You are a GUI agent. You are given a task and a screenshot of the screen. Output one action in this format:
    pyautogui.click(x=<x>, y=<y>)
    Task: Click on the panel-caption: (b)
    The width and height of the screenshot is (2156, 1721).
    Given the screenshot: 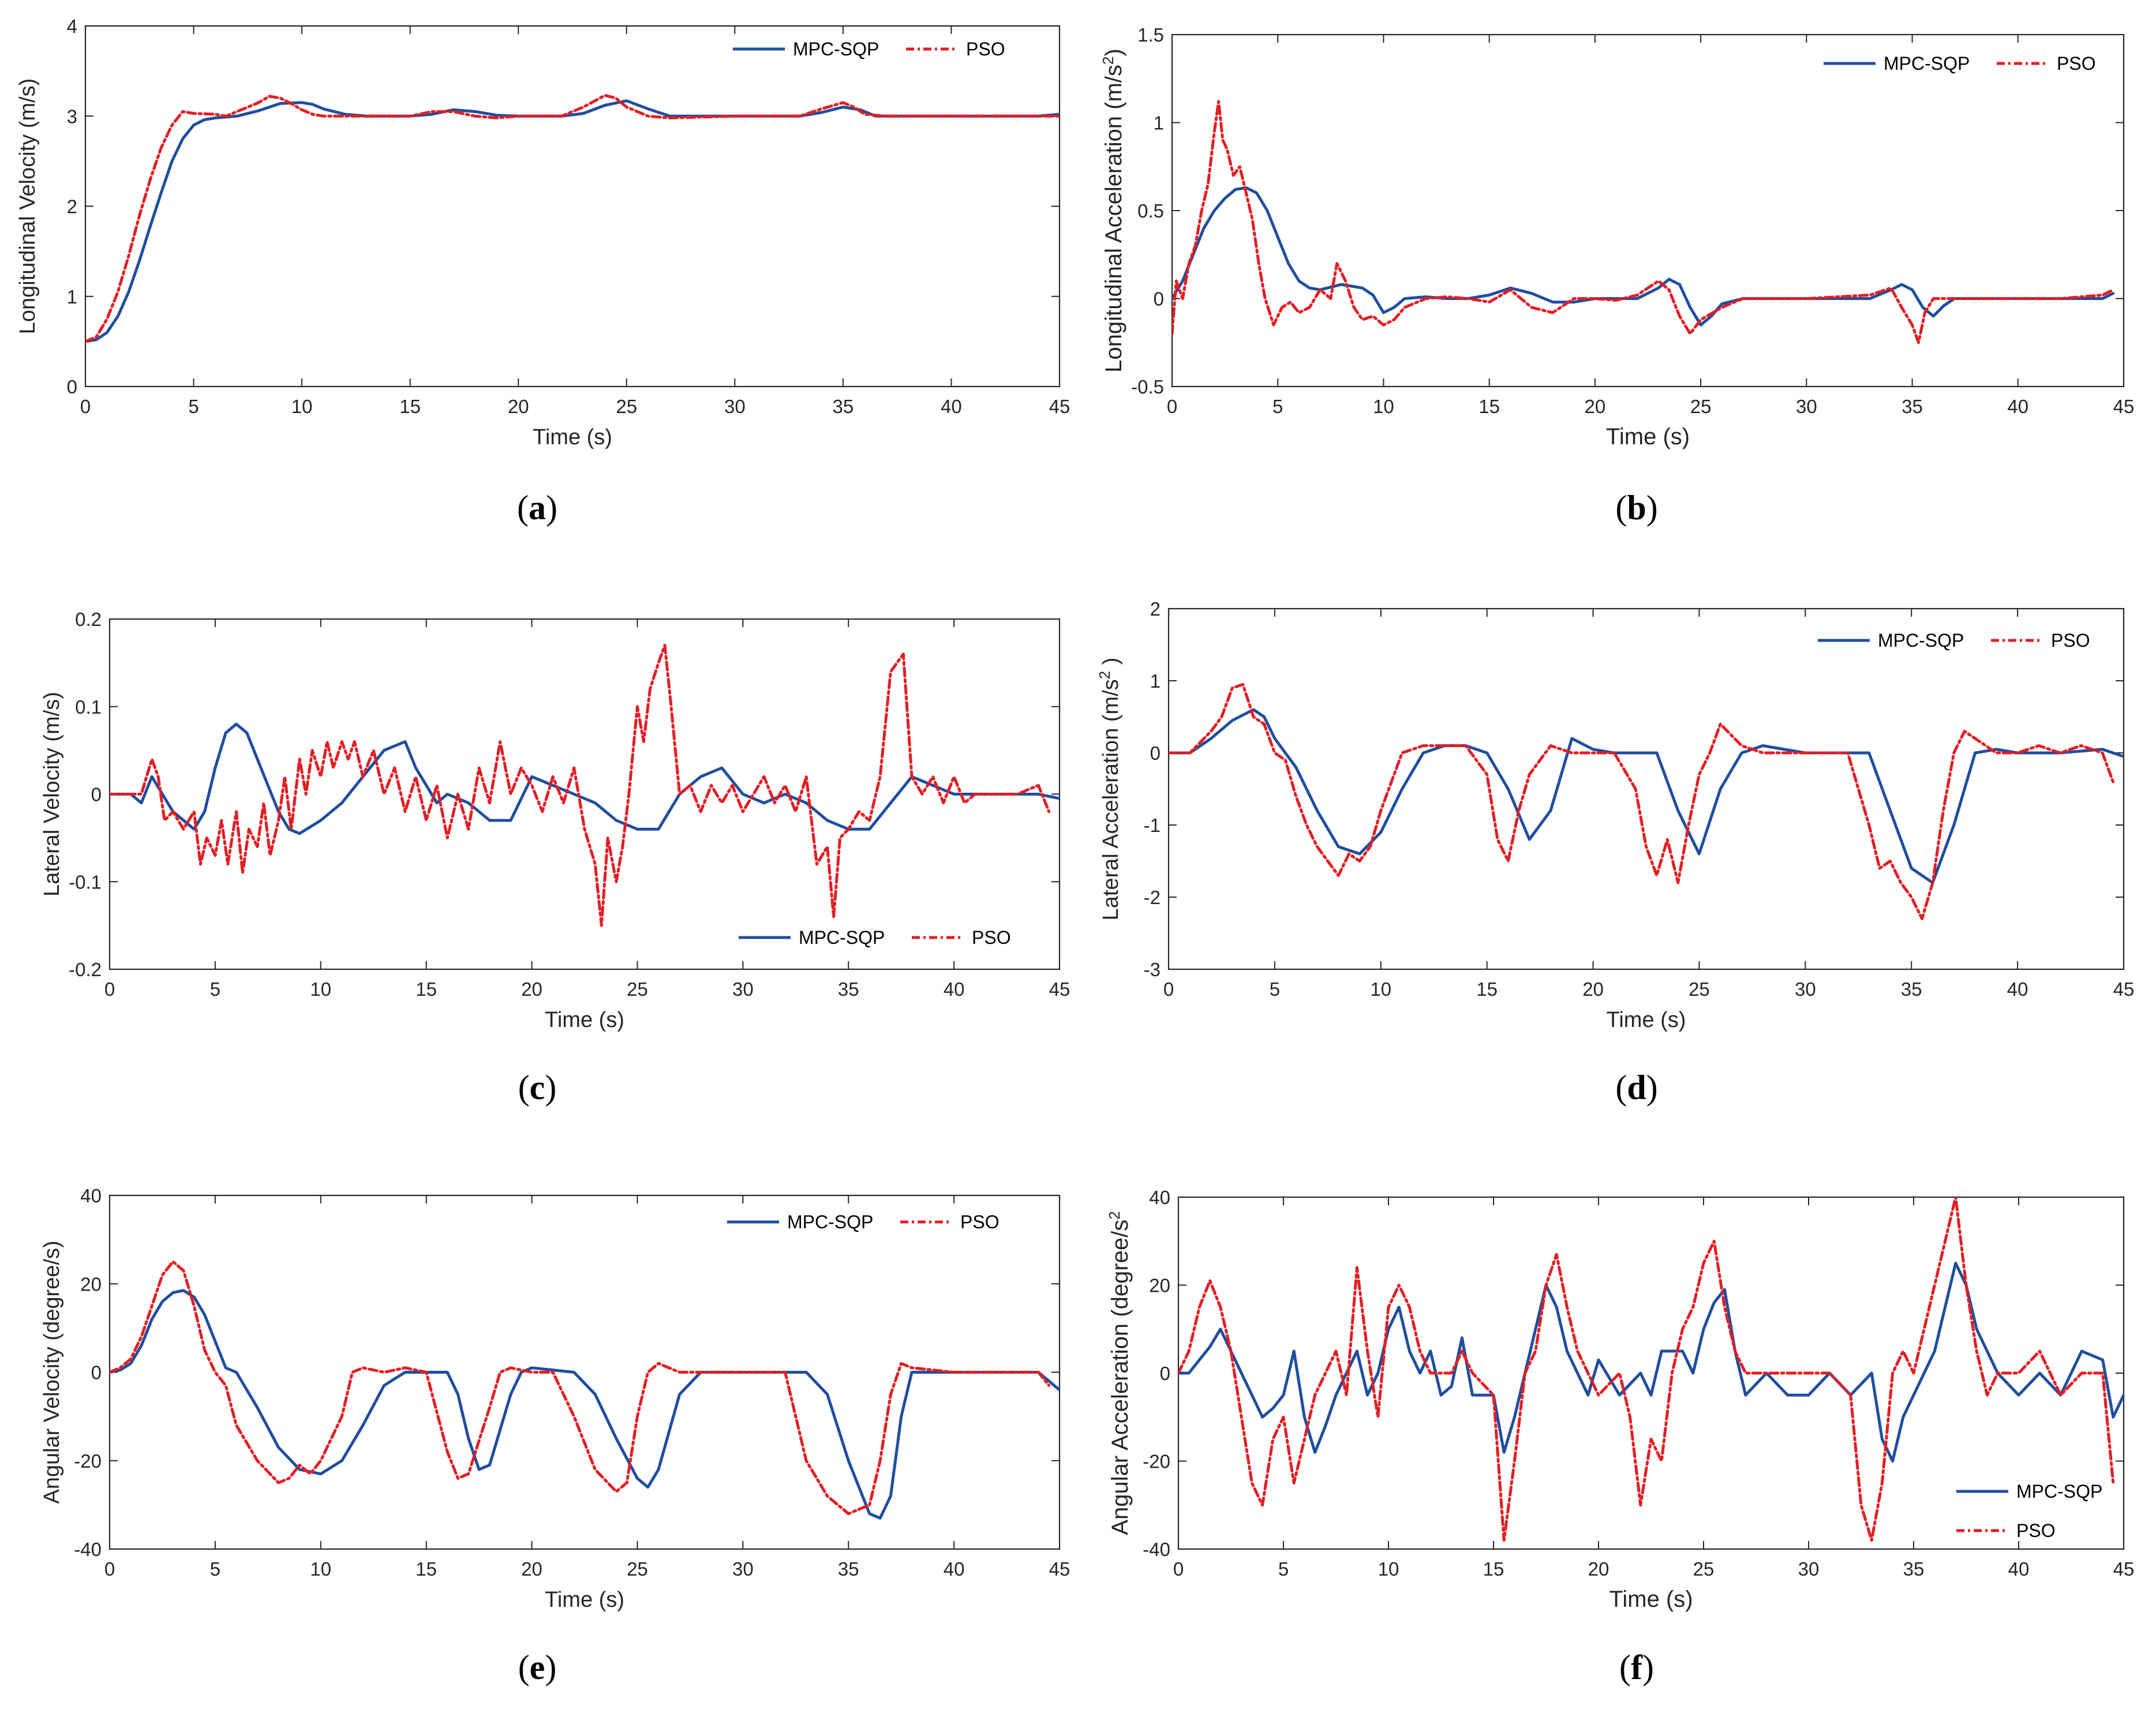 What is the action you would take?
    pyautogui.click(x=1636, y=508)
    